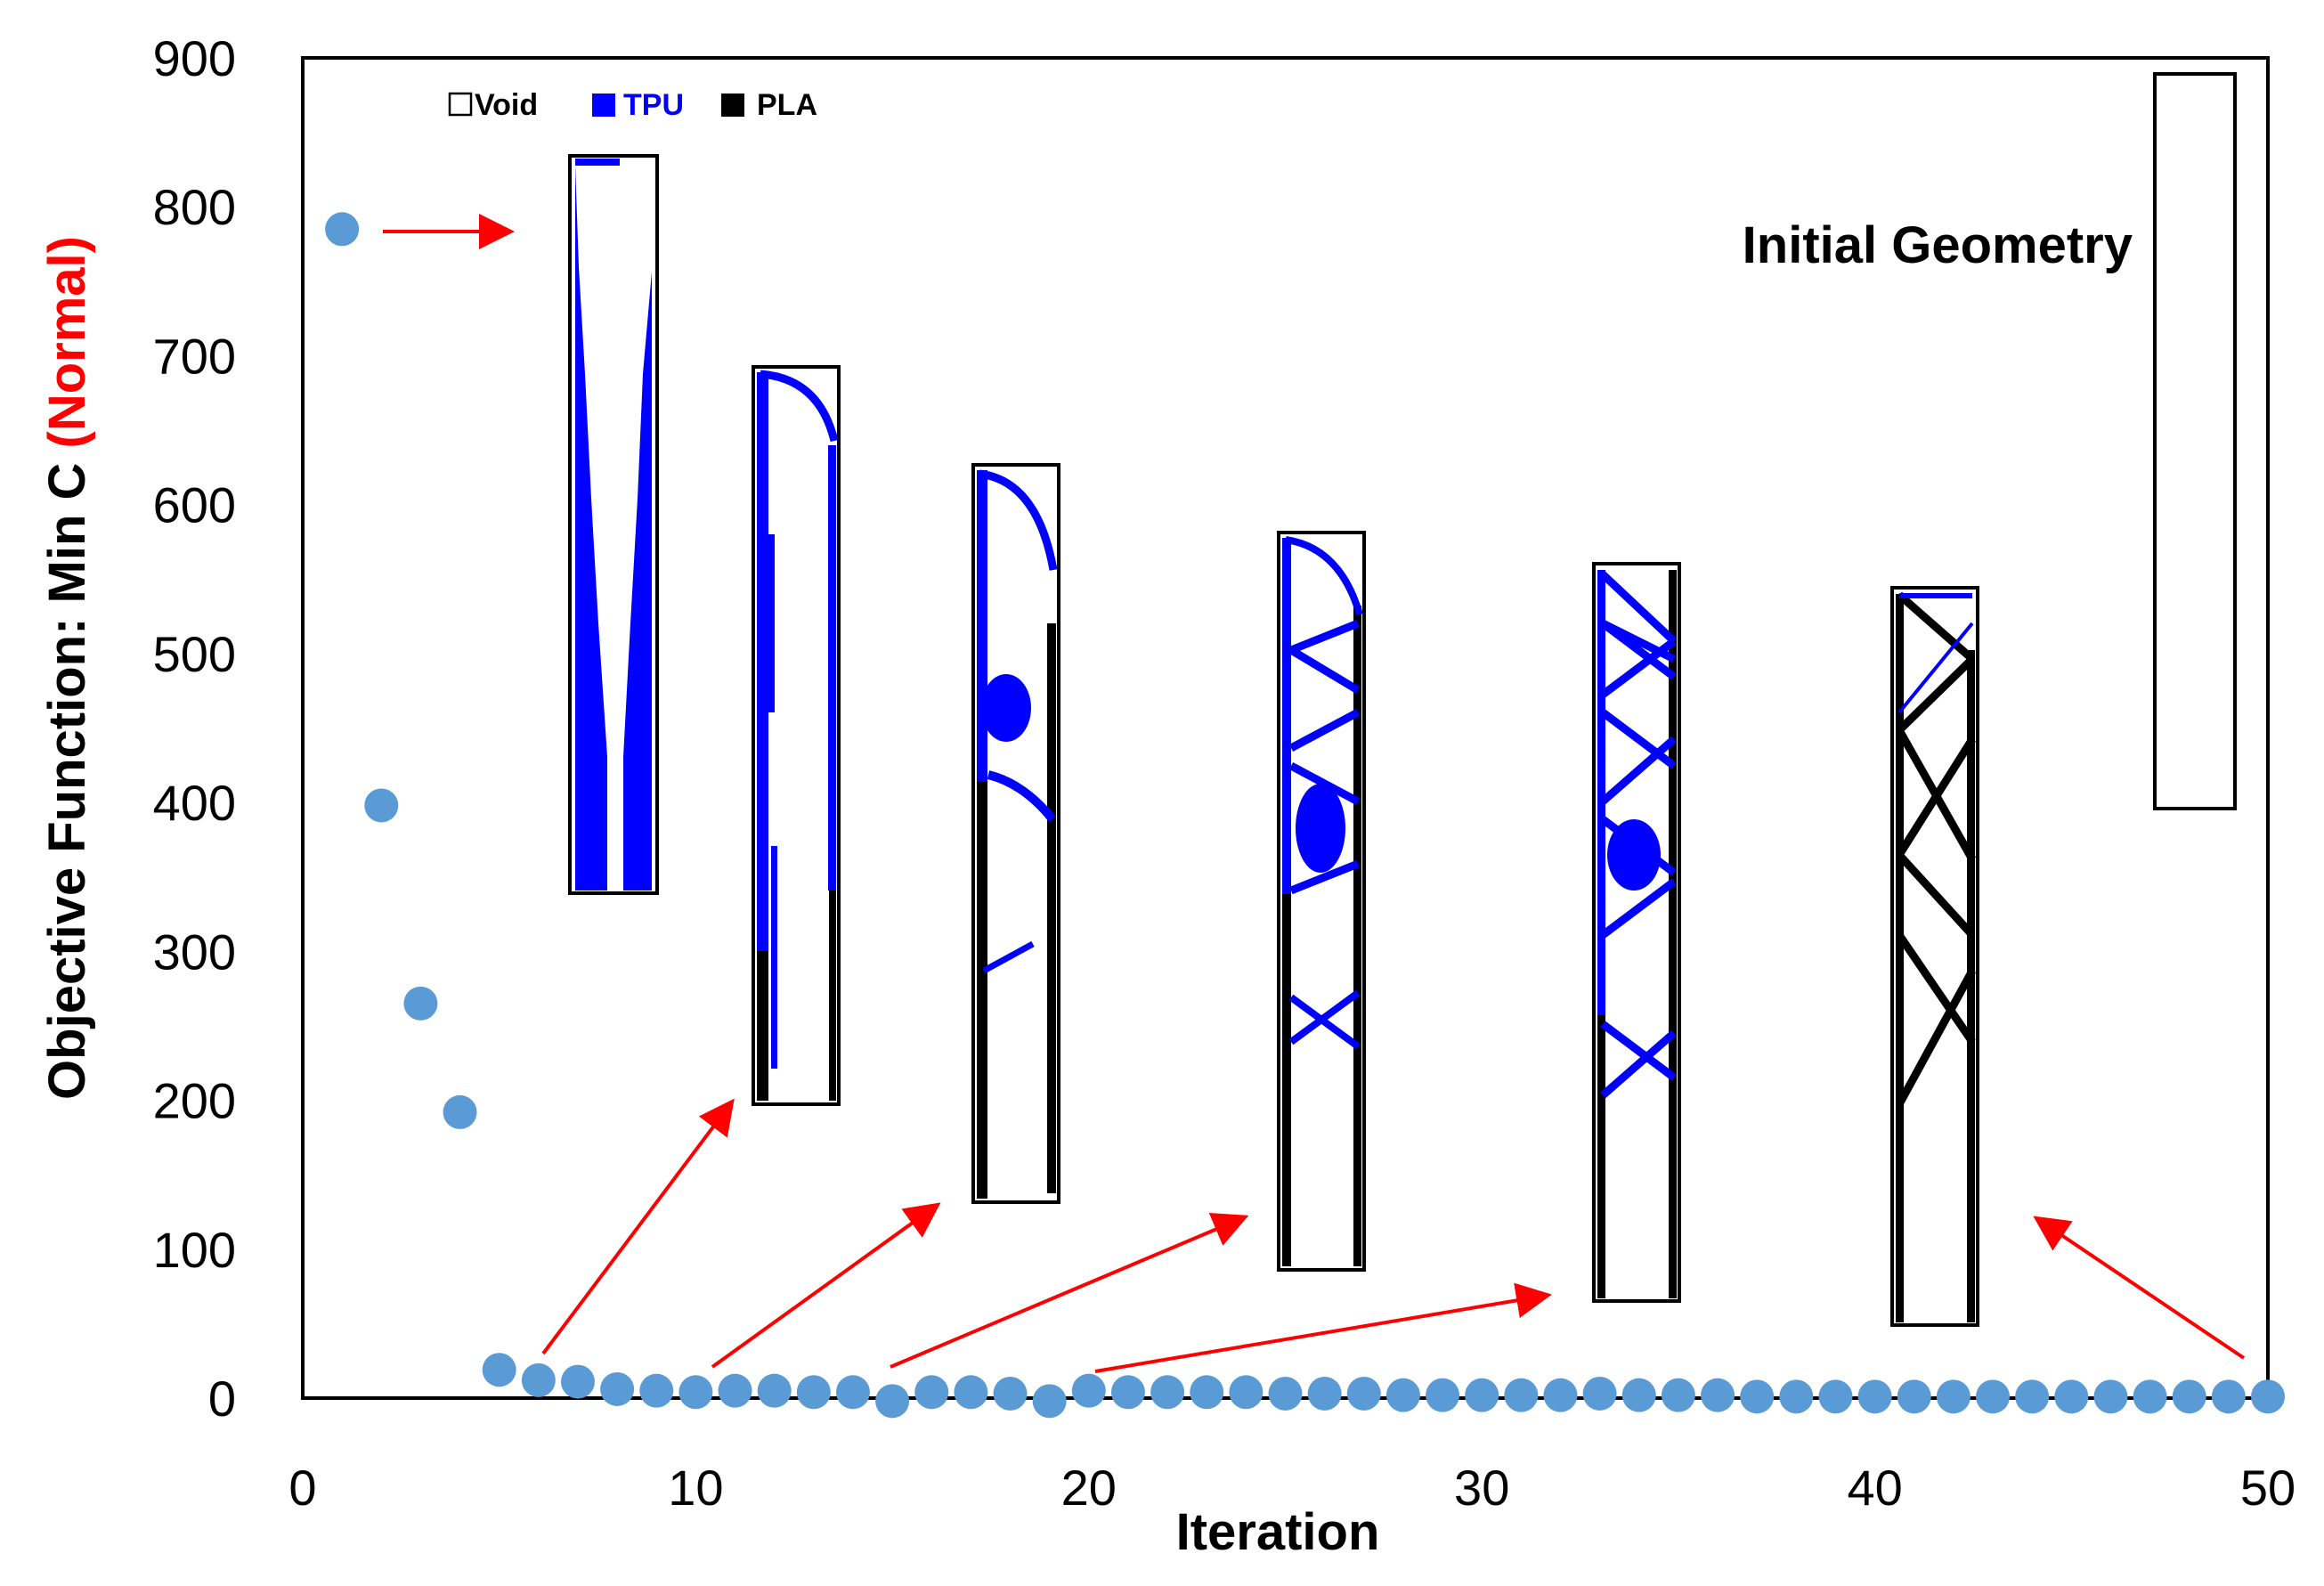 This screenshot has width=2324, height=1586. What do you see at coordinates (222, 1398) in the screenshot?
I see `y-tick-label: 0` at bounding box center [222, 1398].